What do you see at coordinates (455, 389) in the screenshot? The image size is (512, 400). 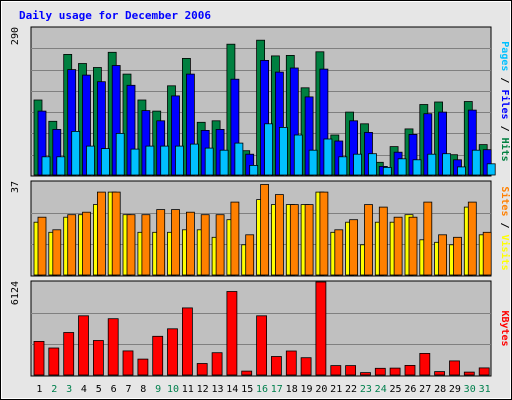 I see `x-tick-day-29: 29` at bounding box center [455, 389].